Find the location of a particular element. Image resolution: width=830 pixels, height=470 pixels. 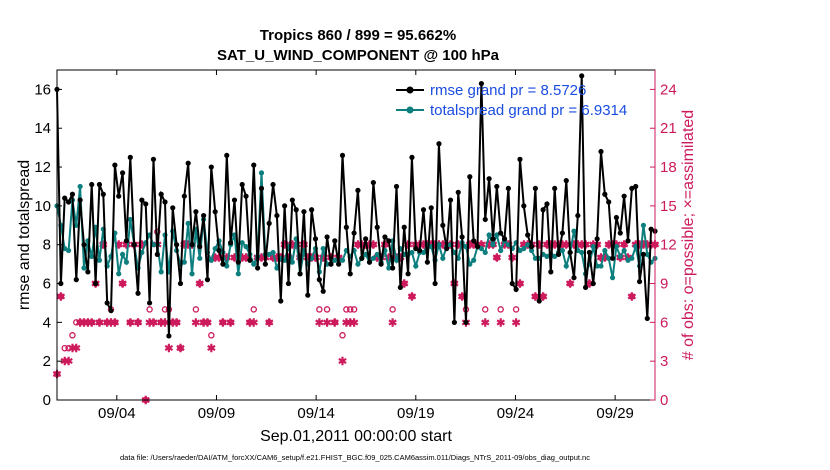

legend-totalspread-label: totalspread grand pr = 6.9314 is located at coordinates (528, 110).